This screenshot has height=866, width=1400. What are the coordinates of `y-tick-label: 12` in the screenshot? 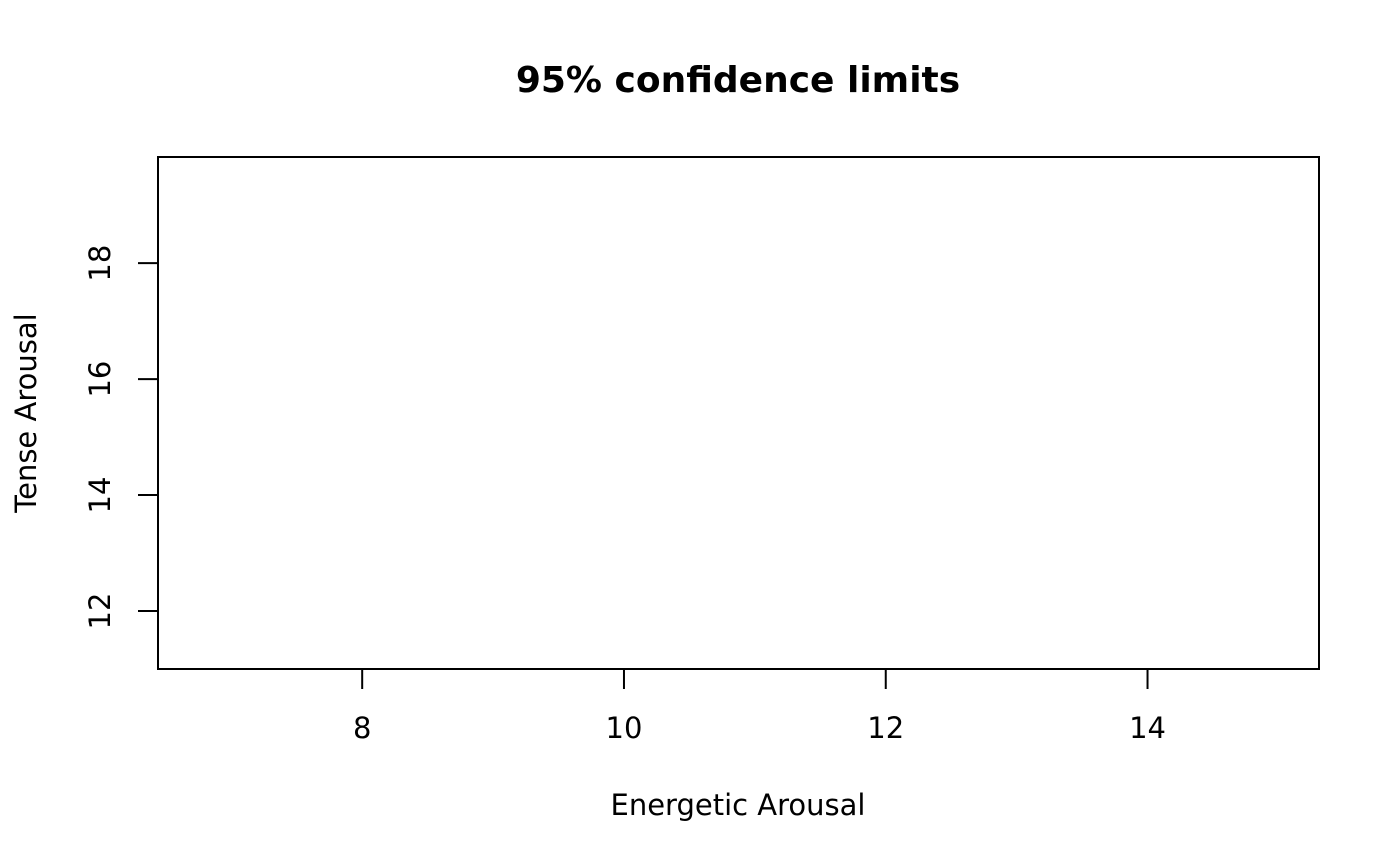 It's located at (100, 611).